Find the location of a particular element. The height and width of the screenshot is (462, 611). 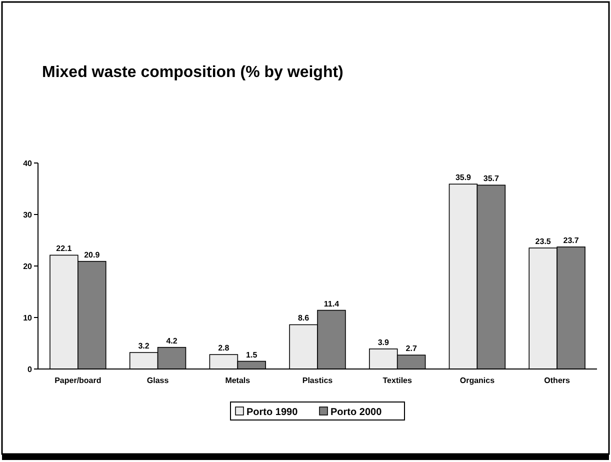

data-label: 23.7 is located at coordinates (571, 240).